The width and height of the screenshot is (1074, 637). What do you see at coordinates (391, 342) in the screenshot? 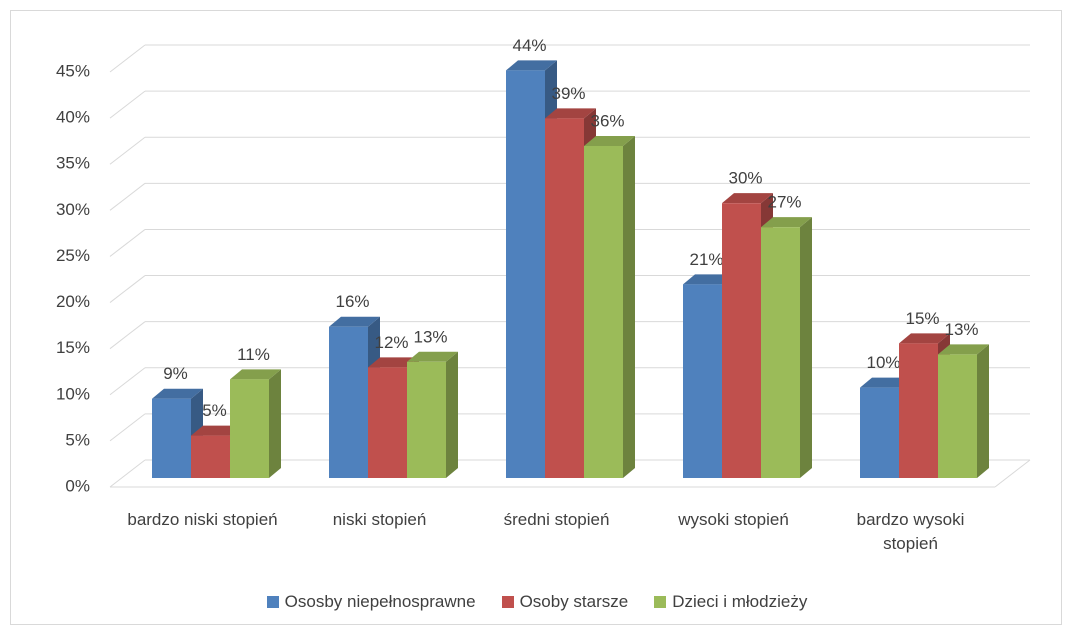
I see `value-label: 12%` at bounding box center [391, 342].